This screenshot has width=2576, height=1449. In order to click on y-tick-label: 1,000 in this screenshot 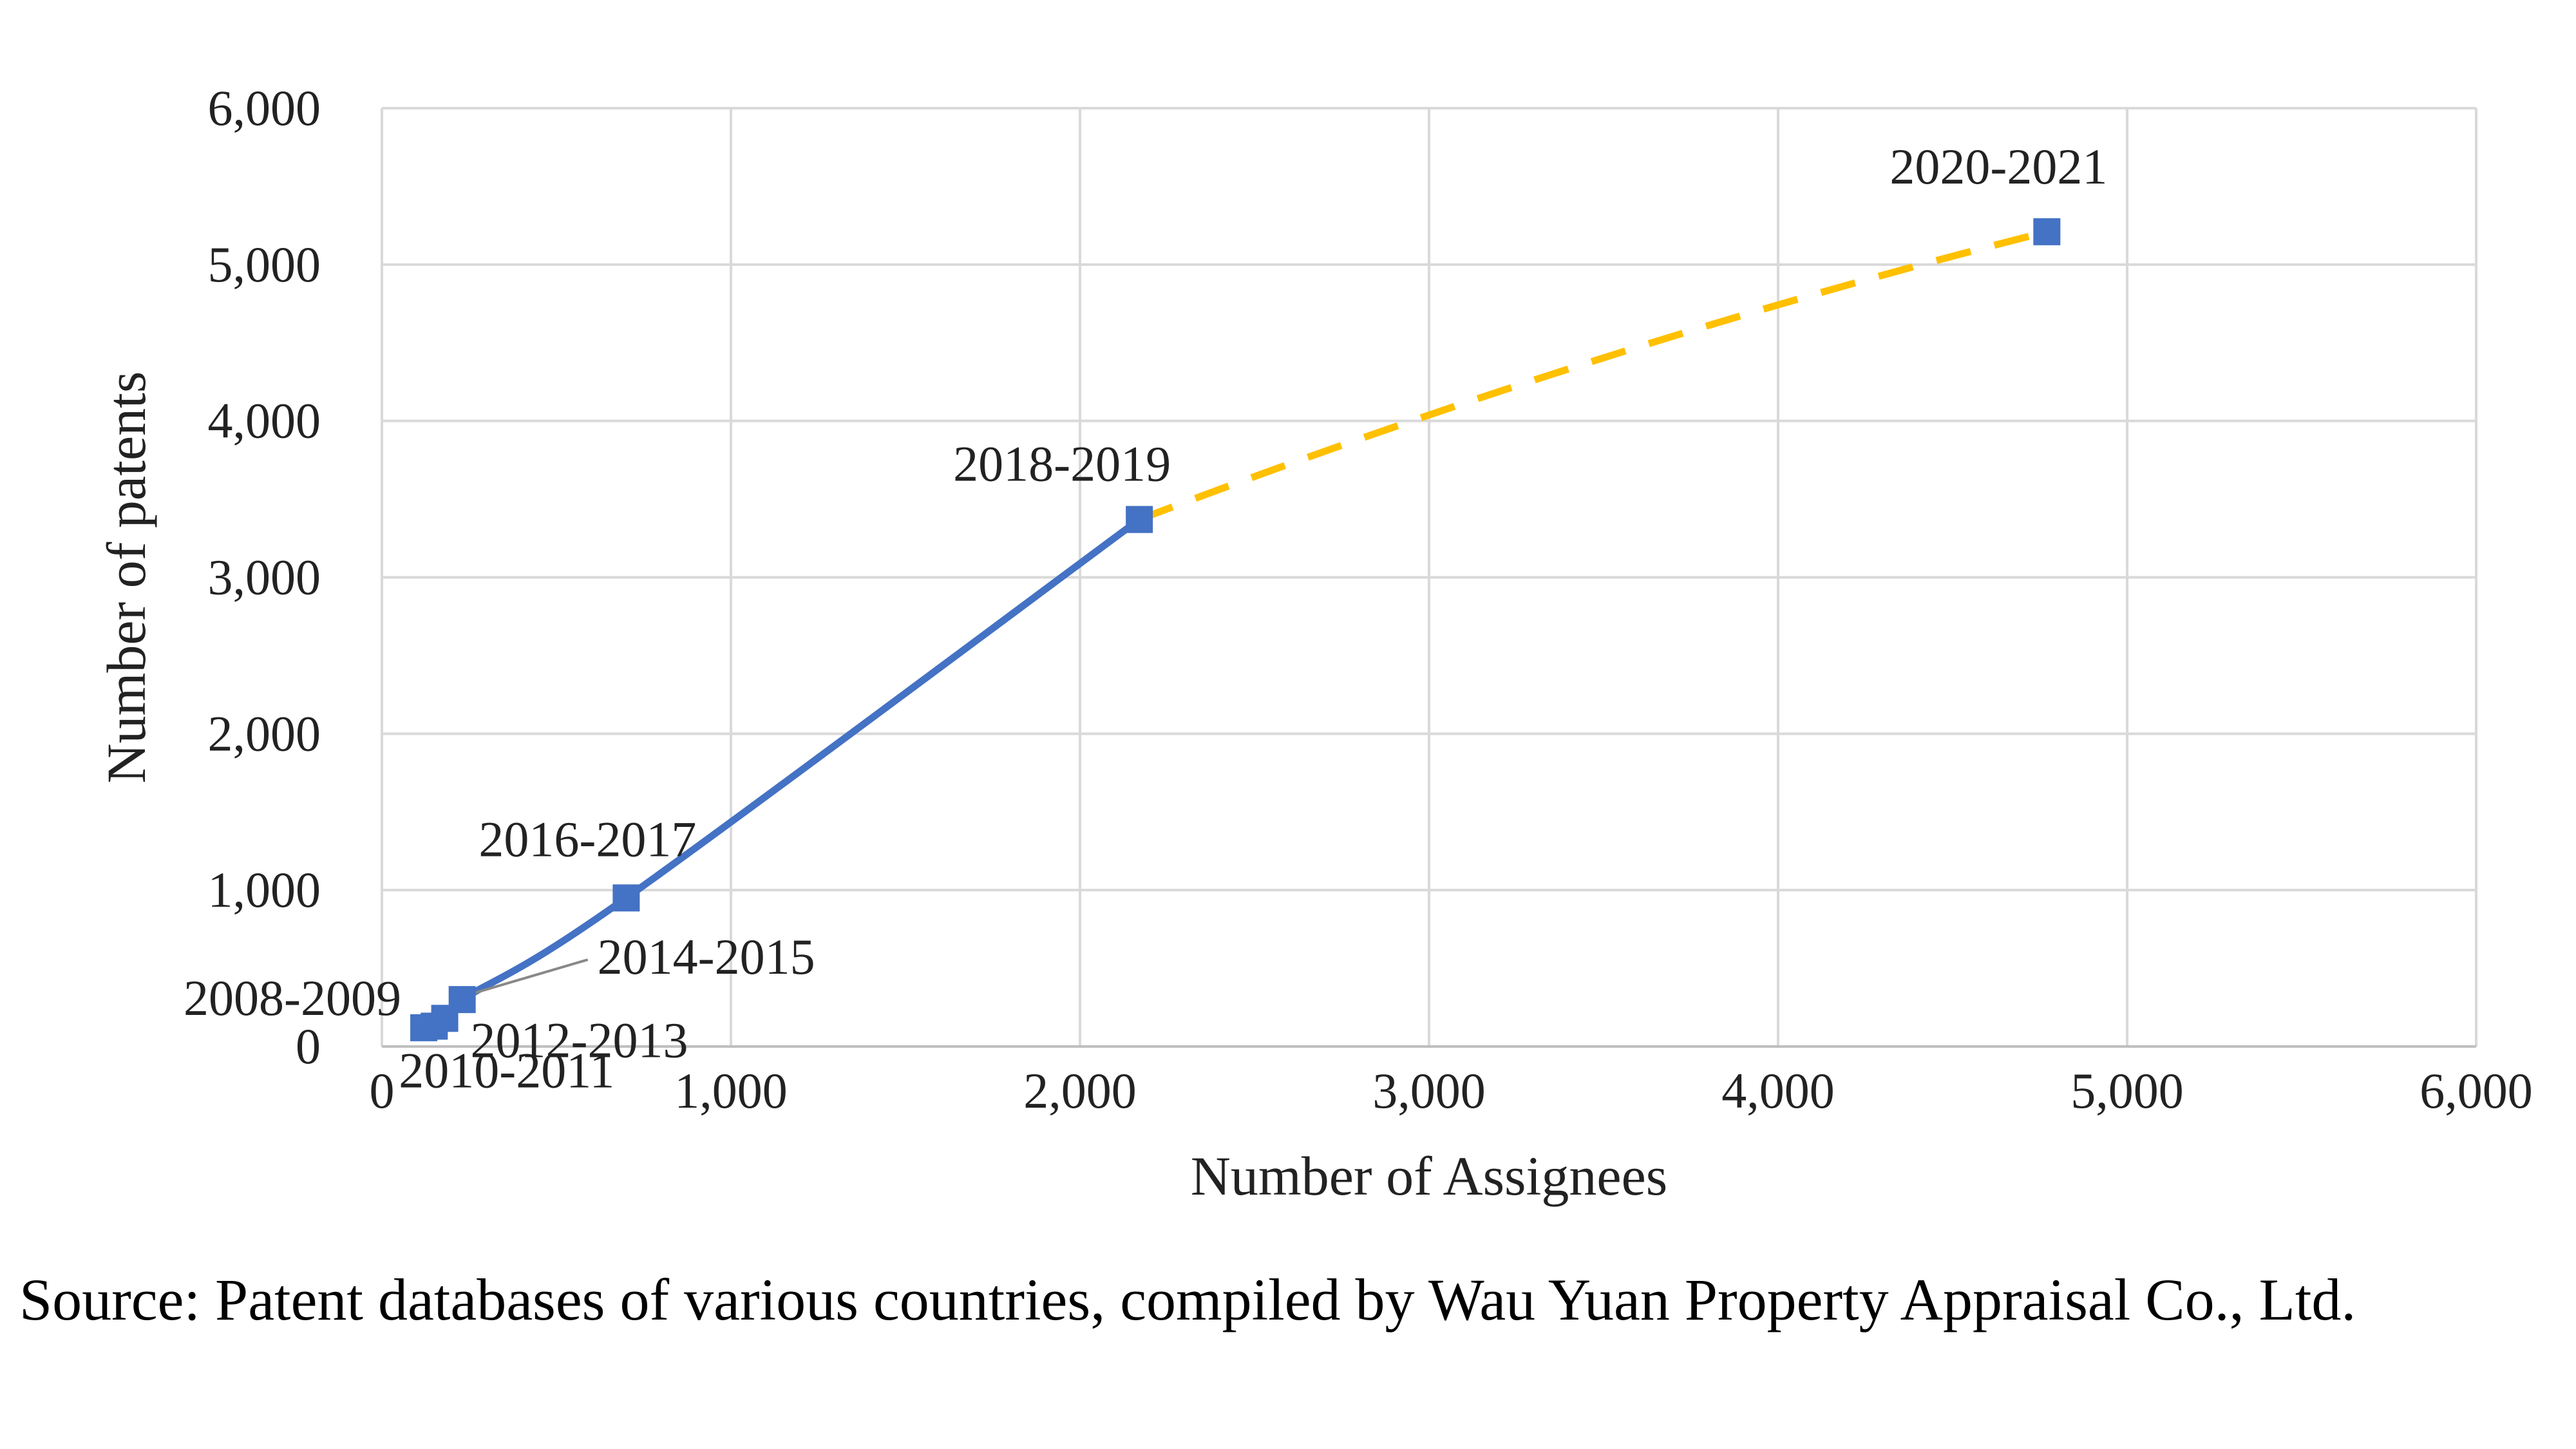, I will do `click(264, 890)`.